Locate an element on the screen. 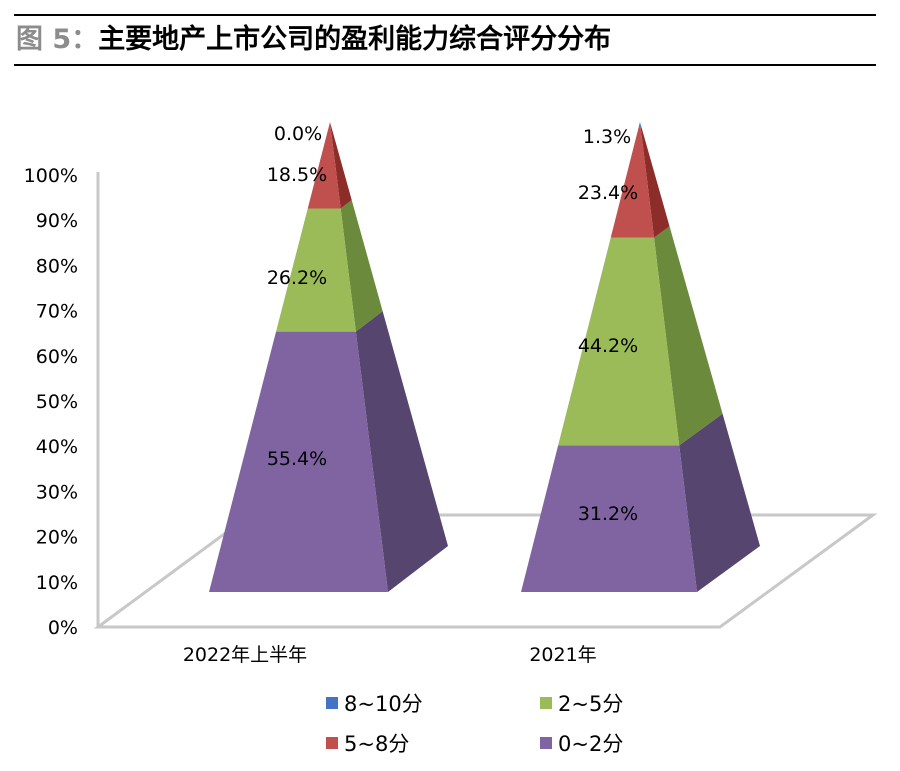 Image resolution: width=900 pixels, height=771 pixels. y-tick-label: 100% is located at coordinates (51, 176).